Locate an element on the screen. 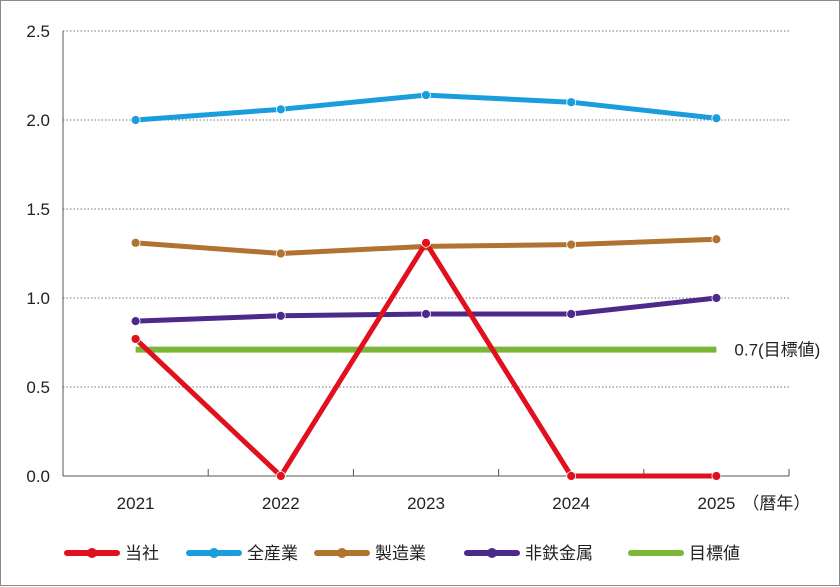  y-tick-label: 1.0 is located at coordinates (38, 298).